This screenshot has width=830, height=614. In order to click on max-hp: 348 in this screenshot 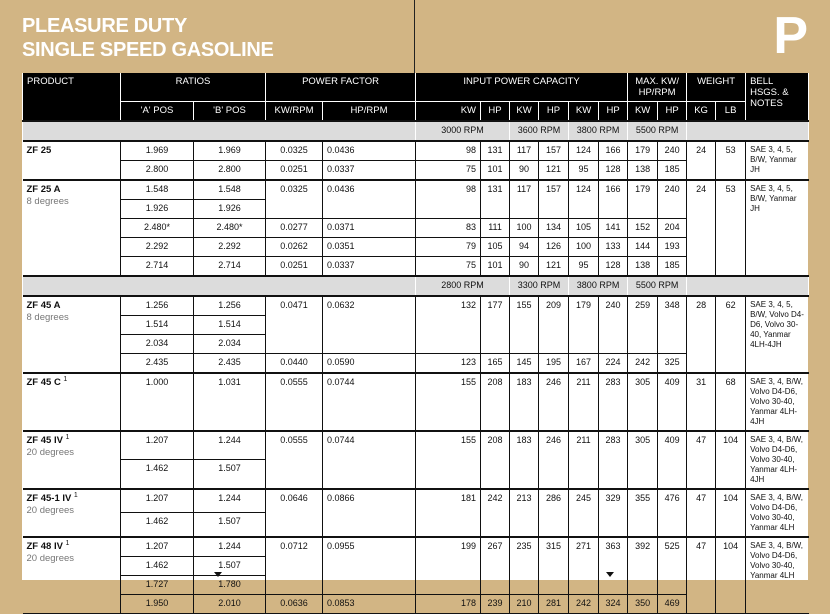, I will do `click(672, 324)`.